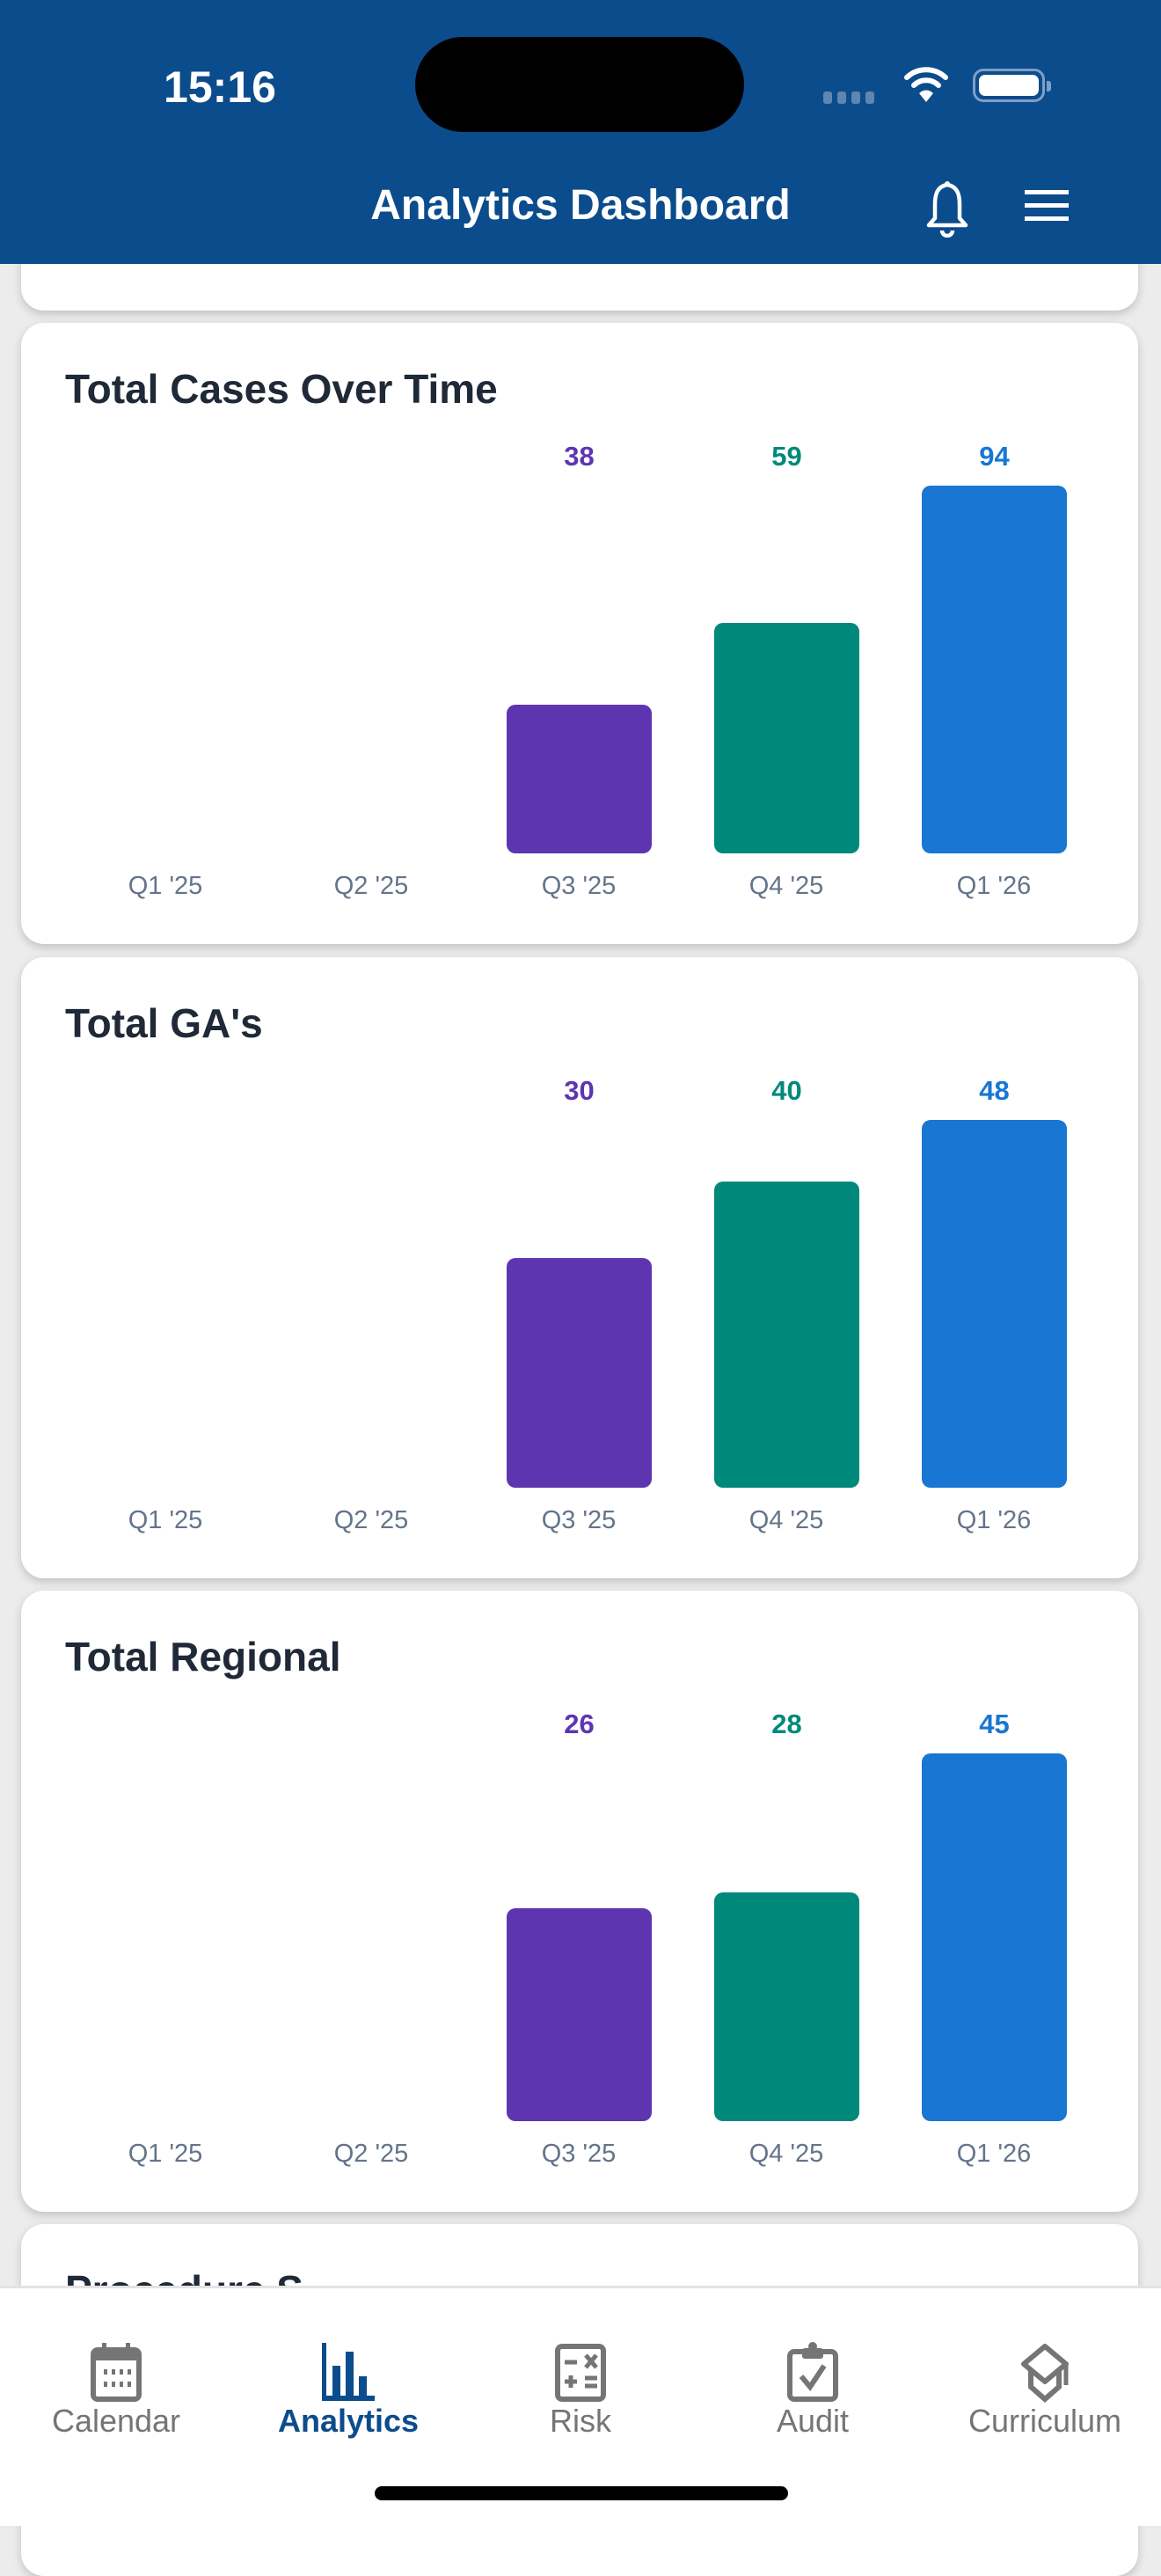 The height and width of the screenshot is (2576, 1161). What do you see at coordinates (812, 2372) in the screenshot?
I see `clipboard-check-icon` at bounding box center [812, 2372].